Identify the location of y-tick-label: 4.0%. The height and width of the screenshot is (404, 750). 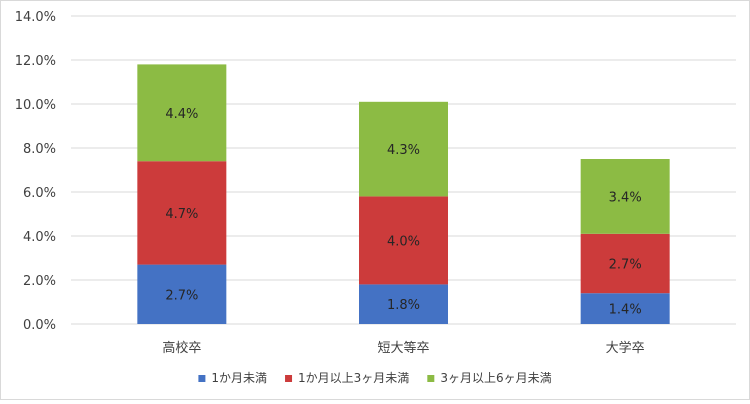
(39, 237).